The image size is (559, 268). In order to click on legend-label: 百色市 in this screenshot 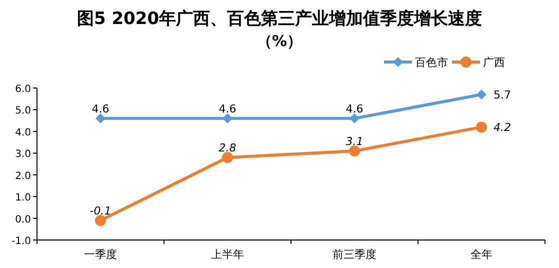, I will do `click(431, 62)`.